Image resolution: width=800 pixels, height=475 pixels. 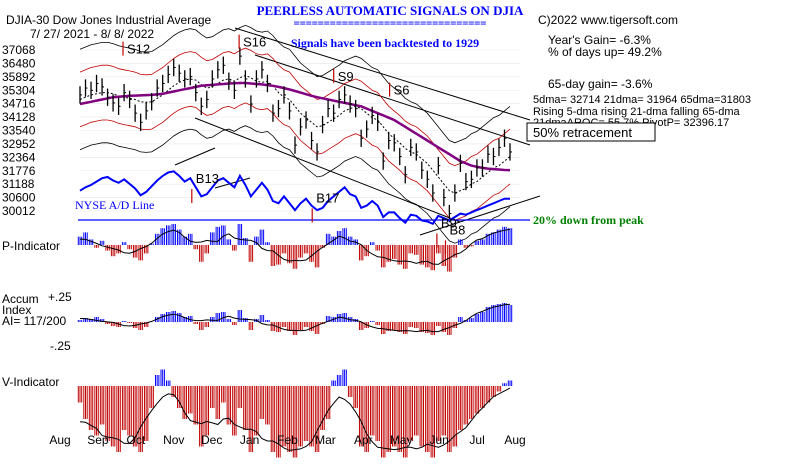 I want to click on backtest-note: Signals have been backtested to 1929, so click(x=385, y=43).